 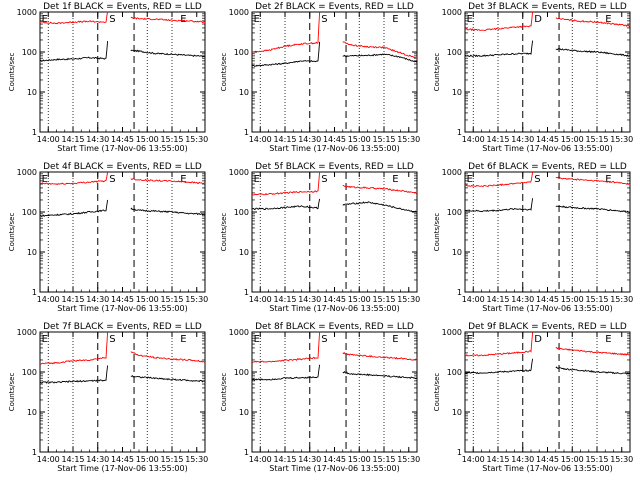 I want to click on panel-title: Det 6f BLACK = Events, RED = LLD, so click(x=547, y=167).